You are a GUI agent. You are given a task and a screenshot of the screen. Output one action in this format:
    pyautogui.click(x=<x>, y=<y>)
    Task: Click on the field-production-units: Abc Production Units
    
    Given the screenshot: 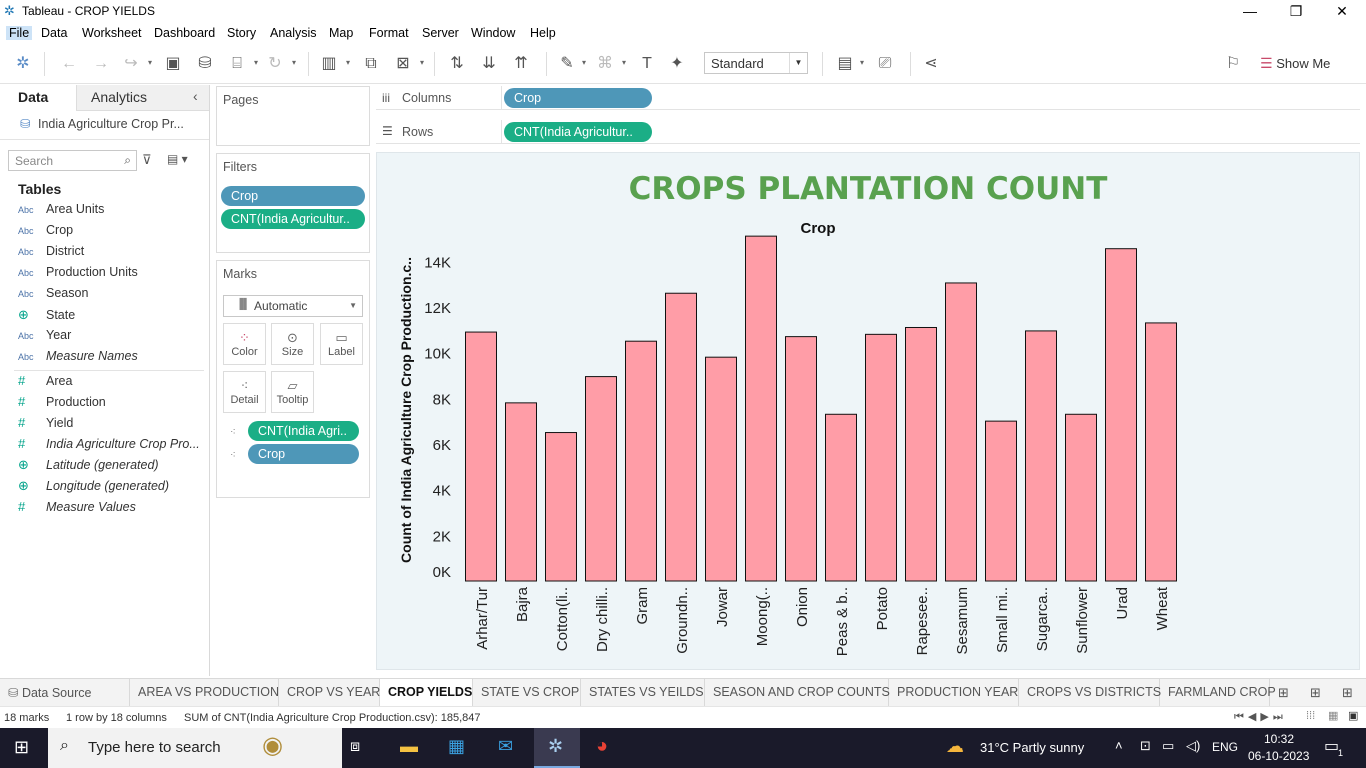 What is the action you would take?
    pyautogui.click(x=78, y=275)
    